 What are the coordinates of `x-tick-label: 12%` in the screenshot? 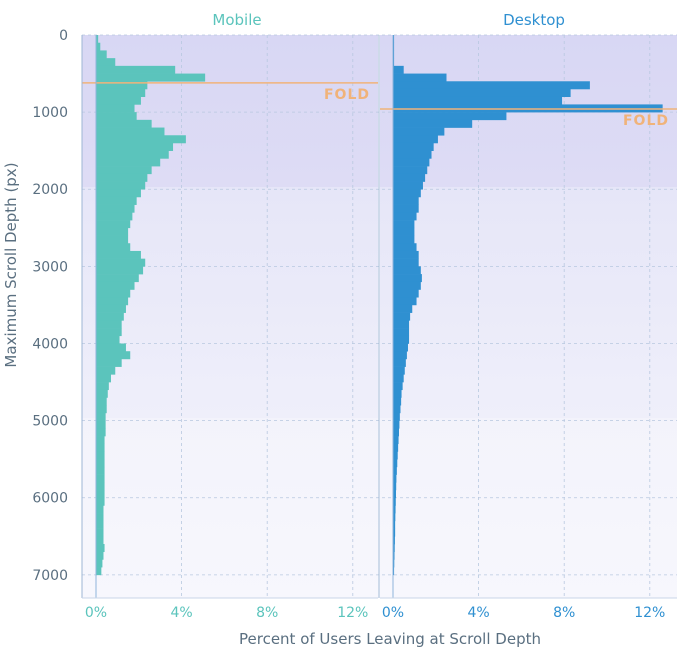 It's located at (649, 613).